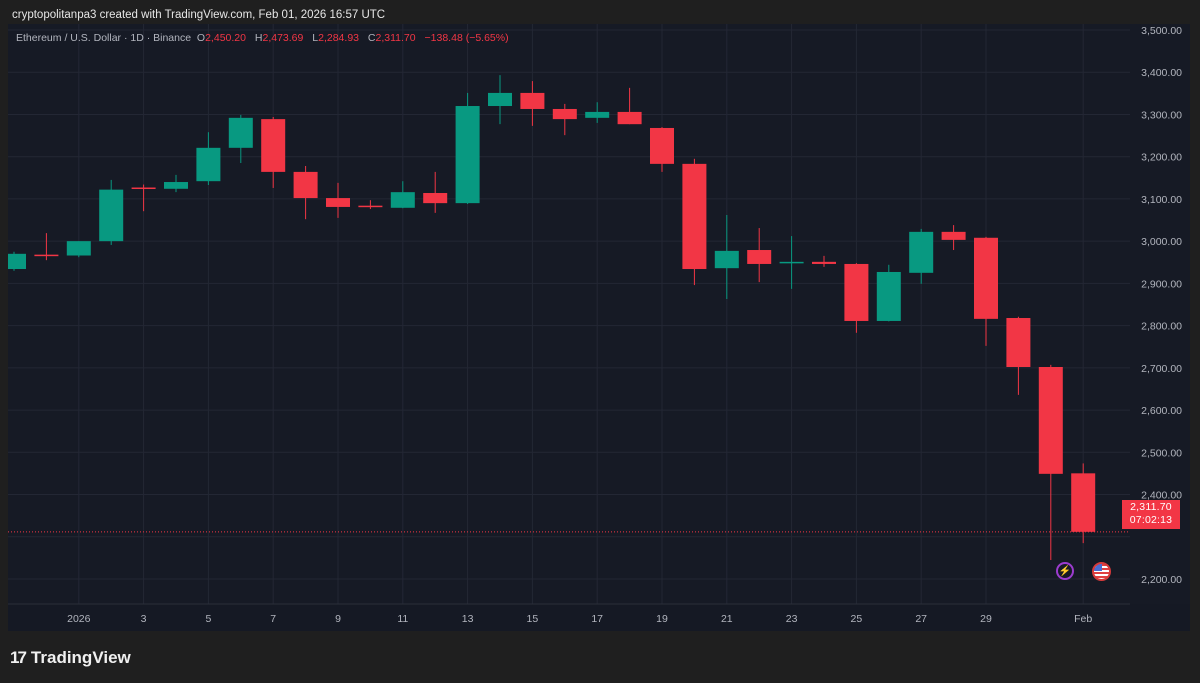  What do you see at coordinates (1161, 284) in the screenshot?
I see `price-axis-label: 2,900.00` at bounding box center [1161, 284].